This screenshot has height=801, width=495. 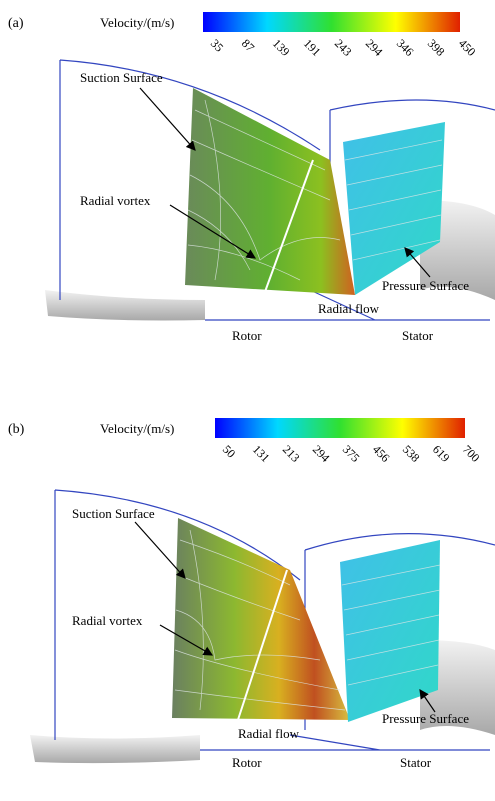 I want to click on colorbar-tick-label: 450, so click(x=467, y=47).